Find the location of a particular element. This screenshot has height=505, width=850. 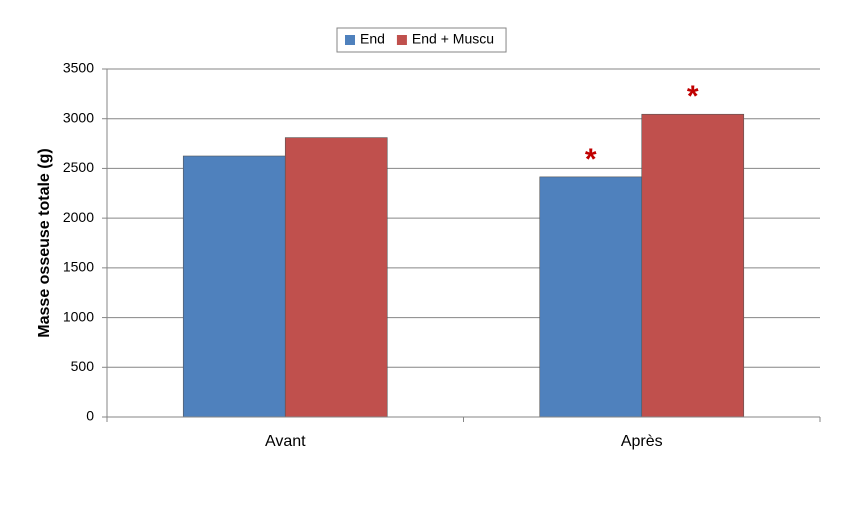

y-tick-label: 2500 is located at coordinates (78, 167).